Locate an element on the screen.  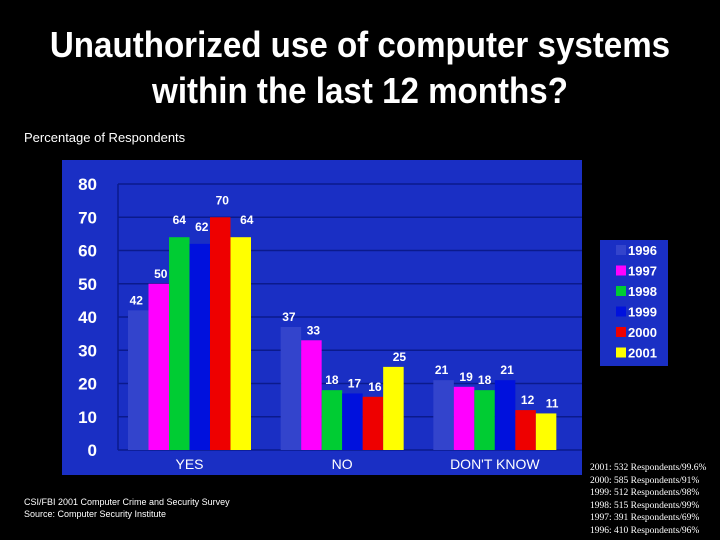
y-tick-label: 30 is located at coordinates (87, 350).